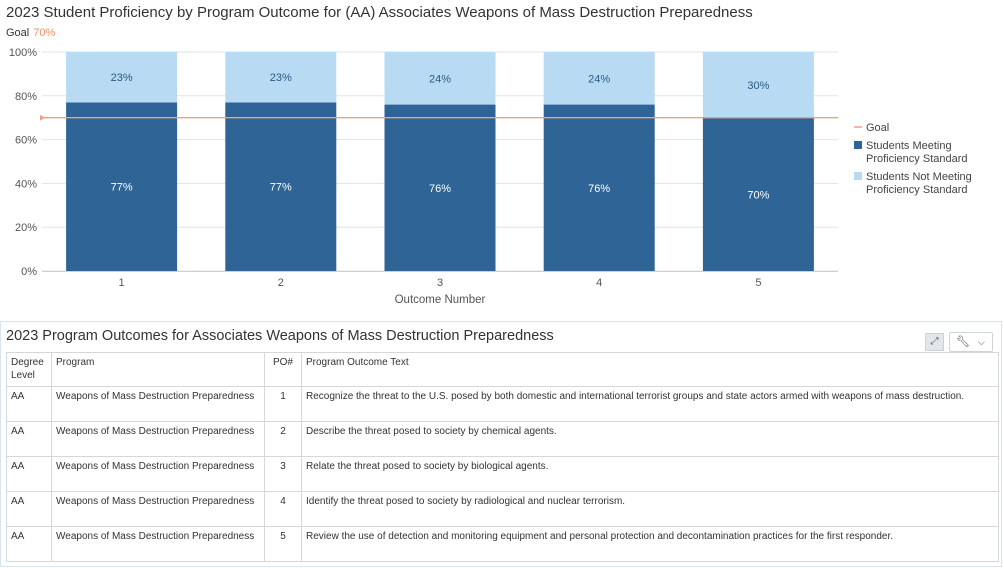  I want to click on cell-po: 4, so click(283, 509).